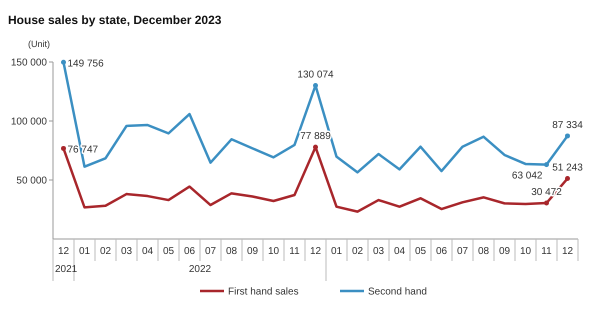 The width and height of the screenshot is (600, 311). I want to click on data-label: 87 334, so click(568, 125).